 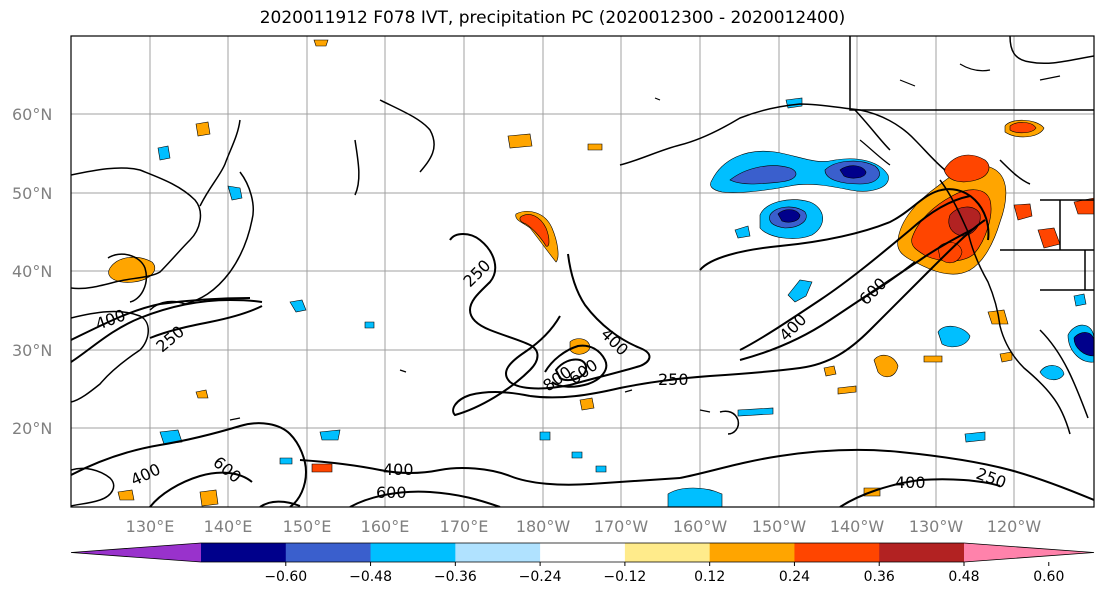 I want to click on colorbar-tick-label: 0.24, so click(x=794, y=577).